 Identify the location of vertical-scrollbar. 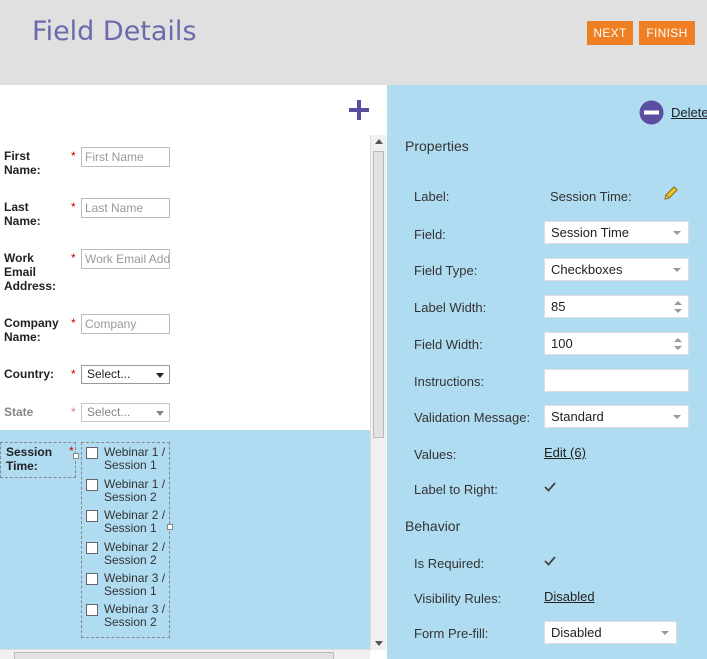
(378, 392).